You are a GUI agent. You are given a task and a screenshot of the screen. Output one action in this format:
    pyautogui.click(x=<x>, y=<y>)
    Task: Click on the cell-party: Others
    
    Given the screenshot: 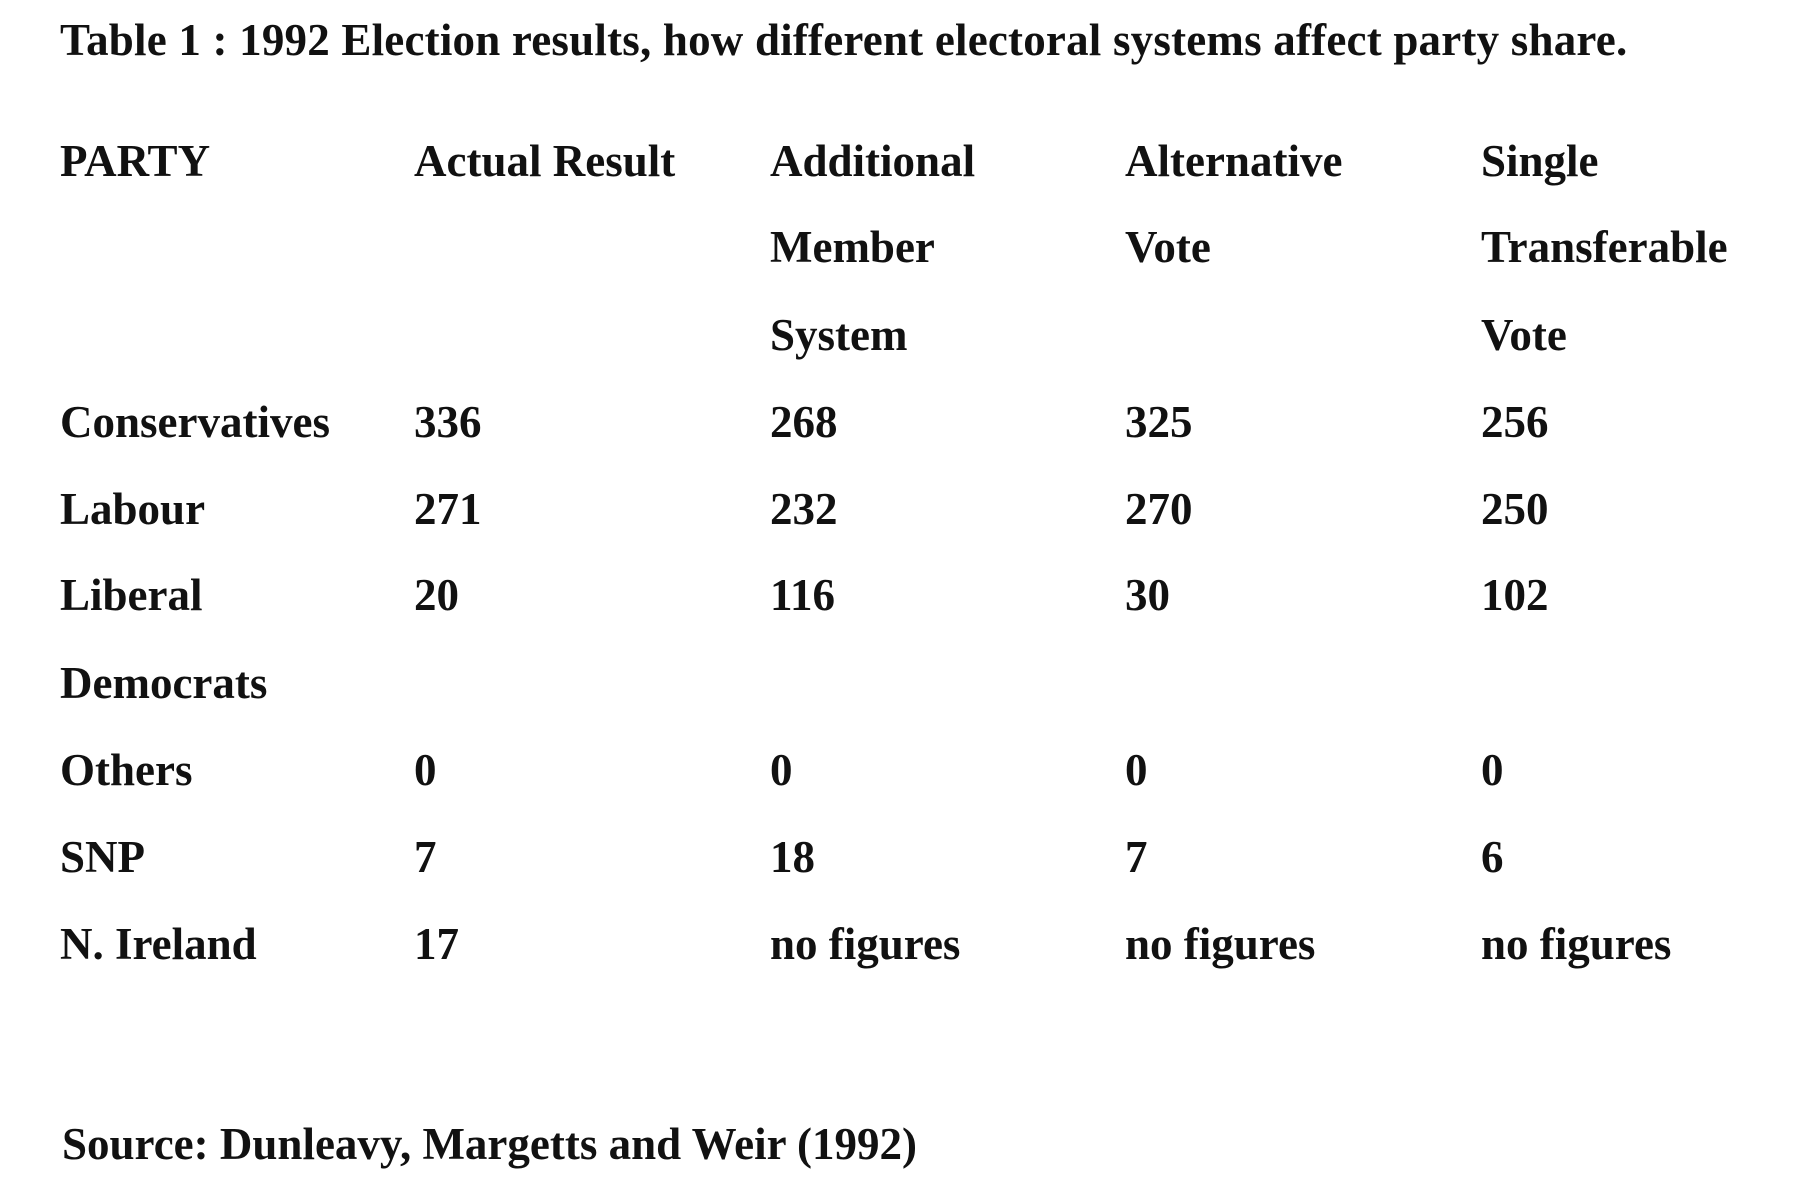 What is the action you would take?
    pyautogui.click(x=126, y=770)
    